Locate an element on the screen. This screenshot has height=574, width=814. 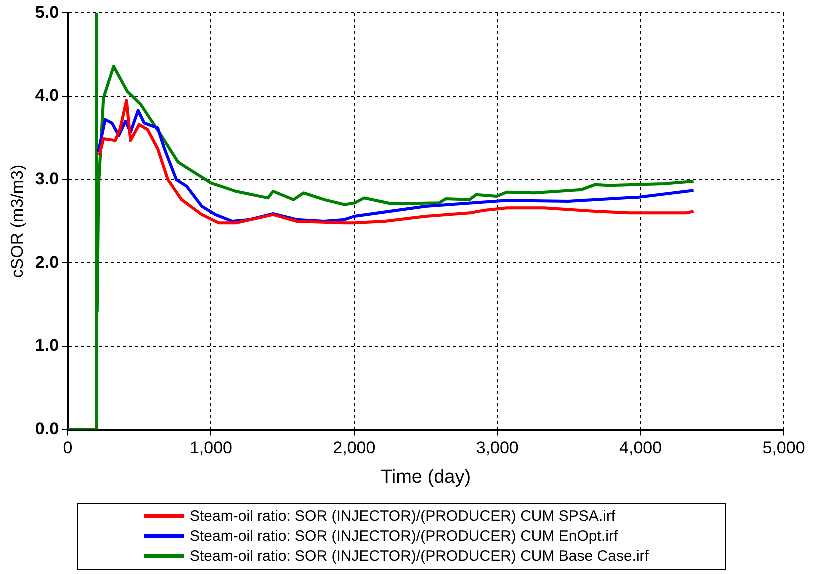
x-tick-label: 5,000 is located at coordinates (784, 448).